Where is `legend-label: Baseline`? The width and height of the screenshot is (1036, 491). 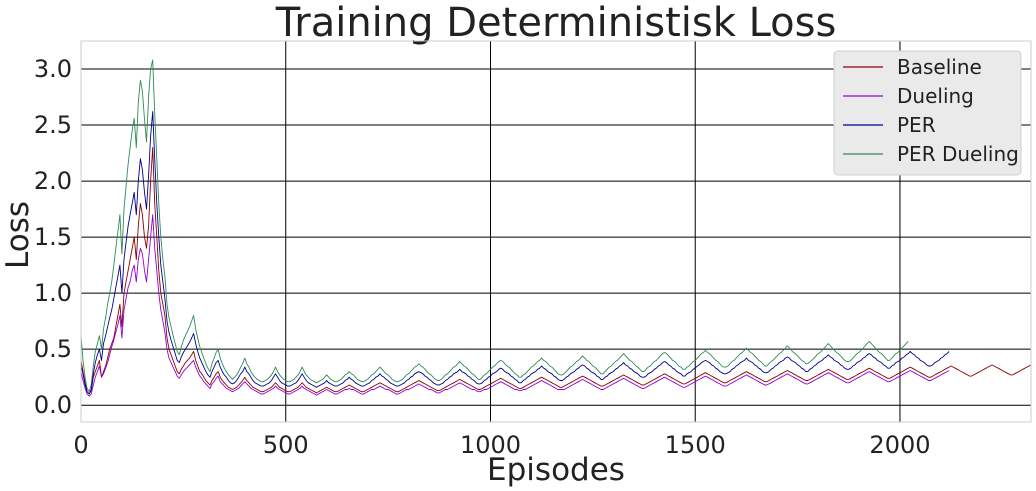 legend-label: Baseline is located at coordinates (939, 67).